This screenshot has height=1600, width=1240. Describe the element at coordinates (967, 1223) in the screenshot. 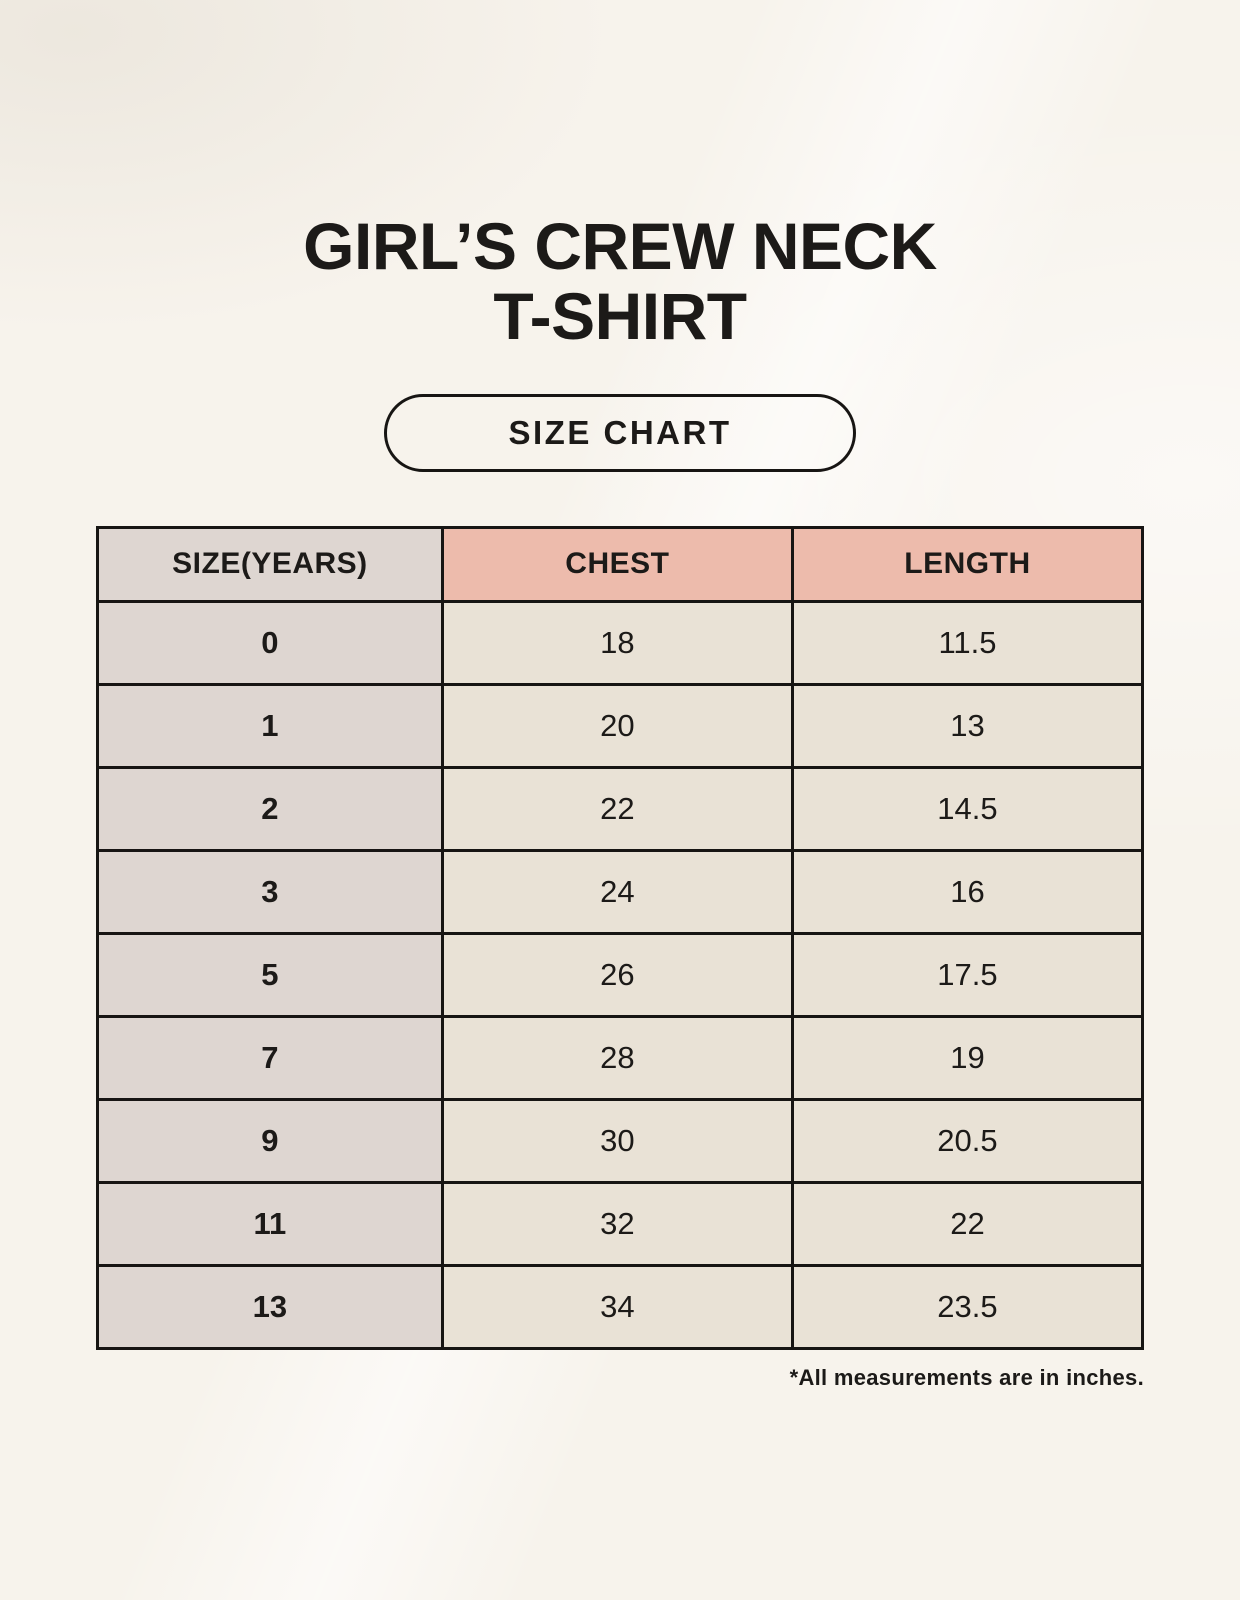

I see `length-cell: 22` at that location.